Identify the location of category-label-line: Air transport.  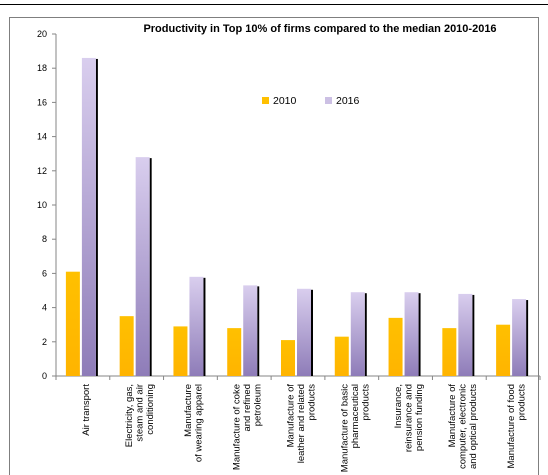
(86, 410).